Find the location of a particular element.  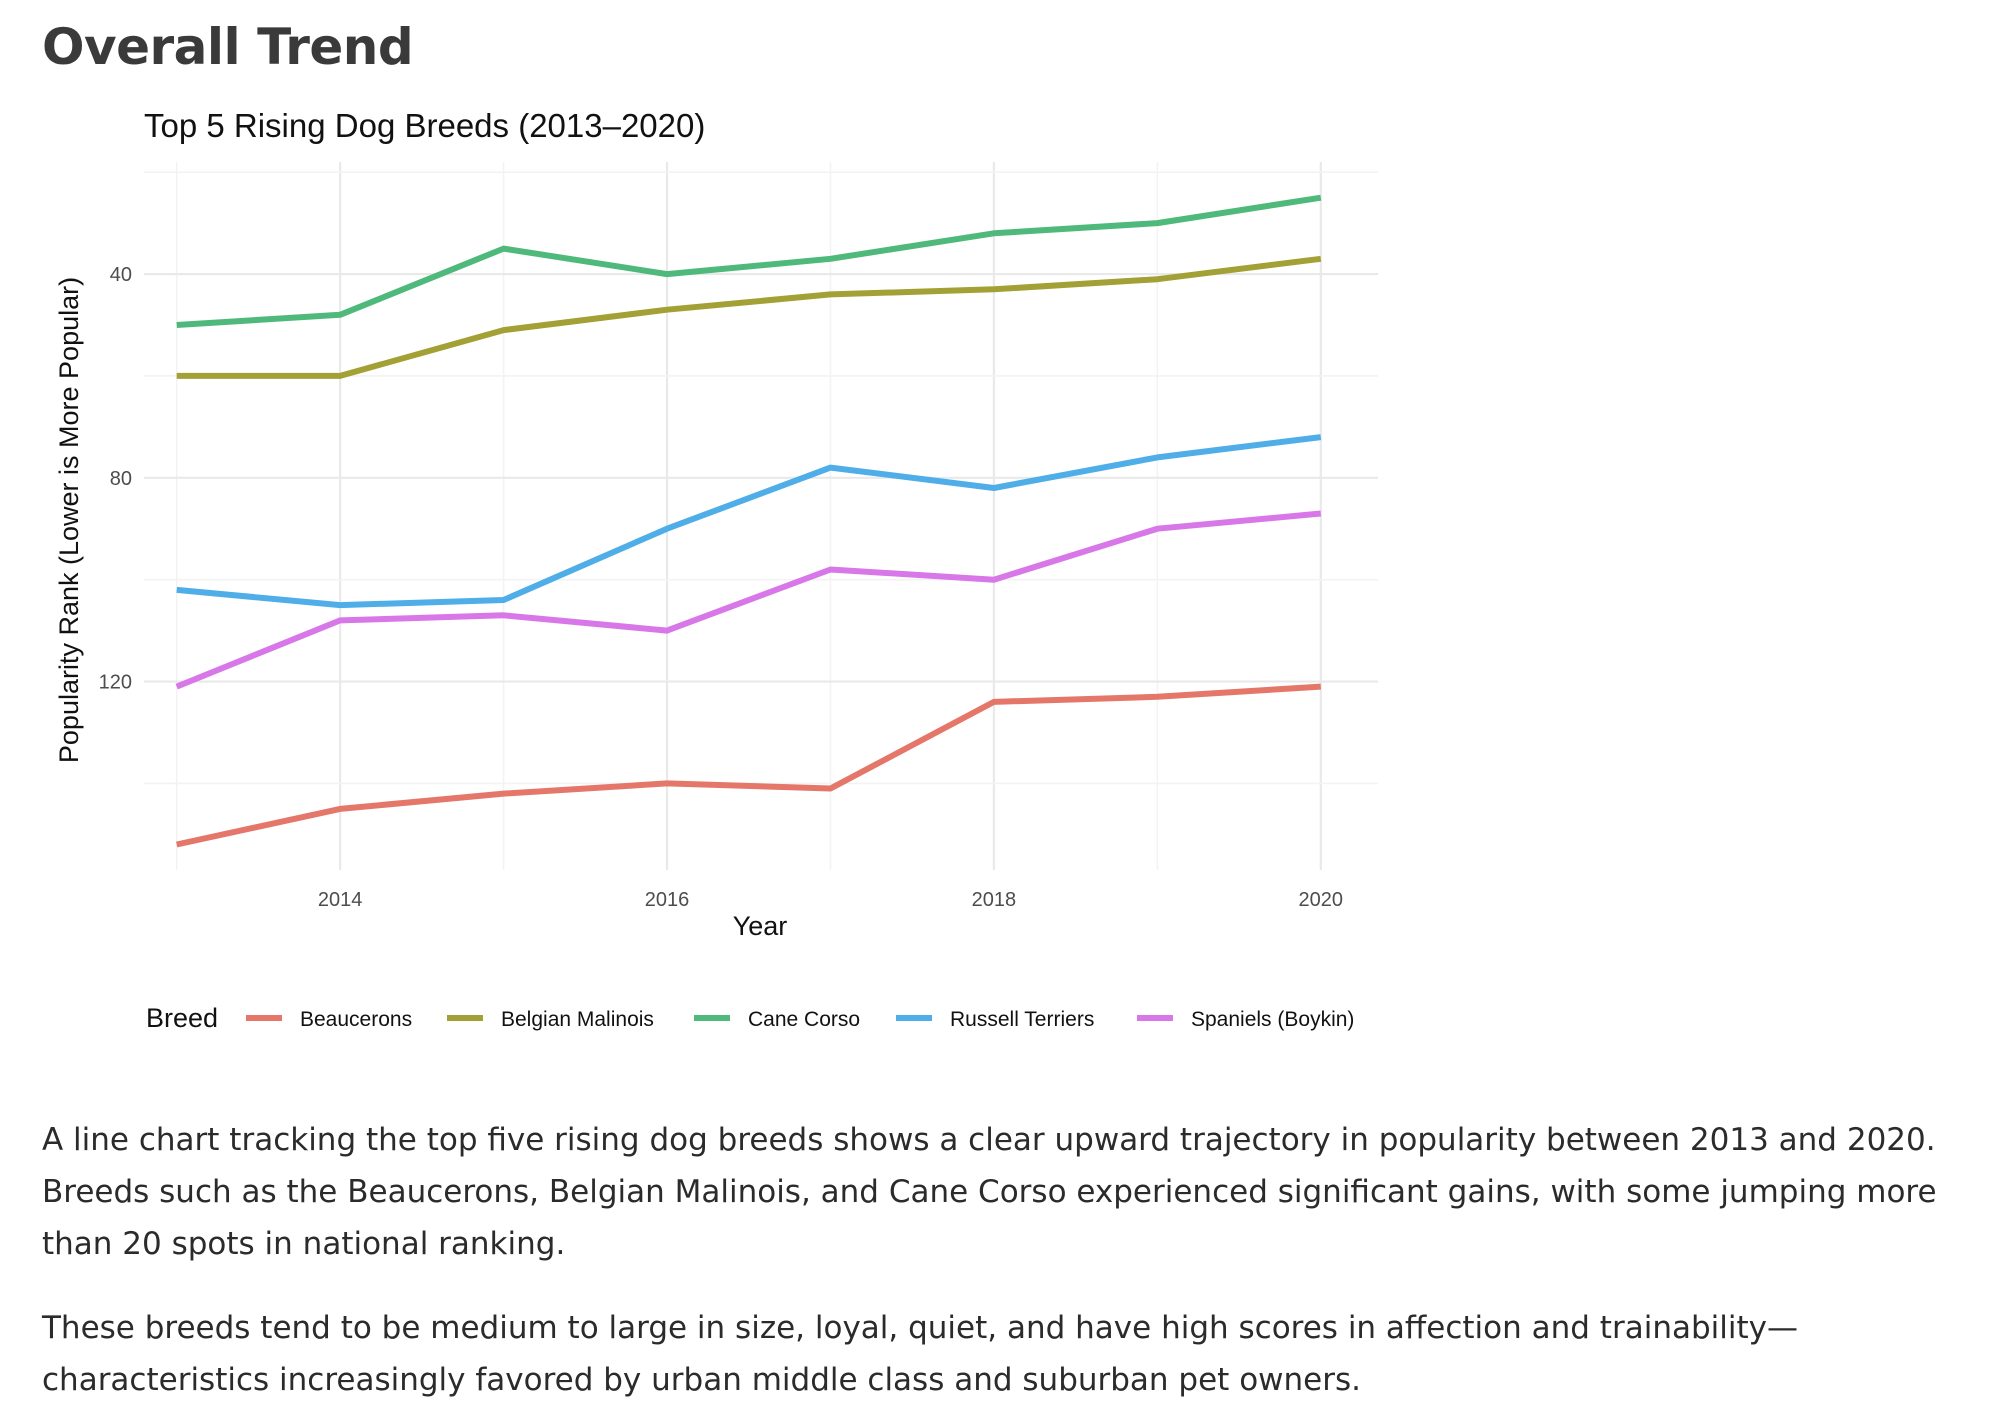

x-tick-label: 2018 is located at coordinates (994, 900).